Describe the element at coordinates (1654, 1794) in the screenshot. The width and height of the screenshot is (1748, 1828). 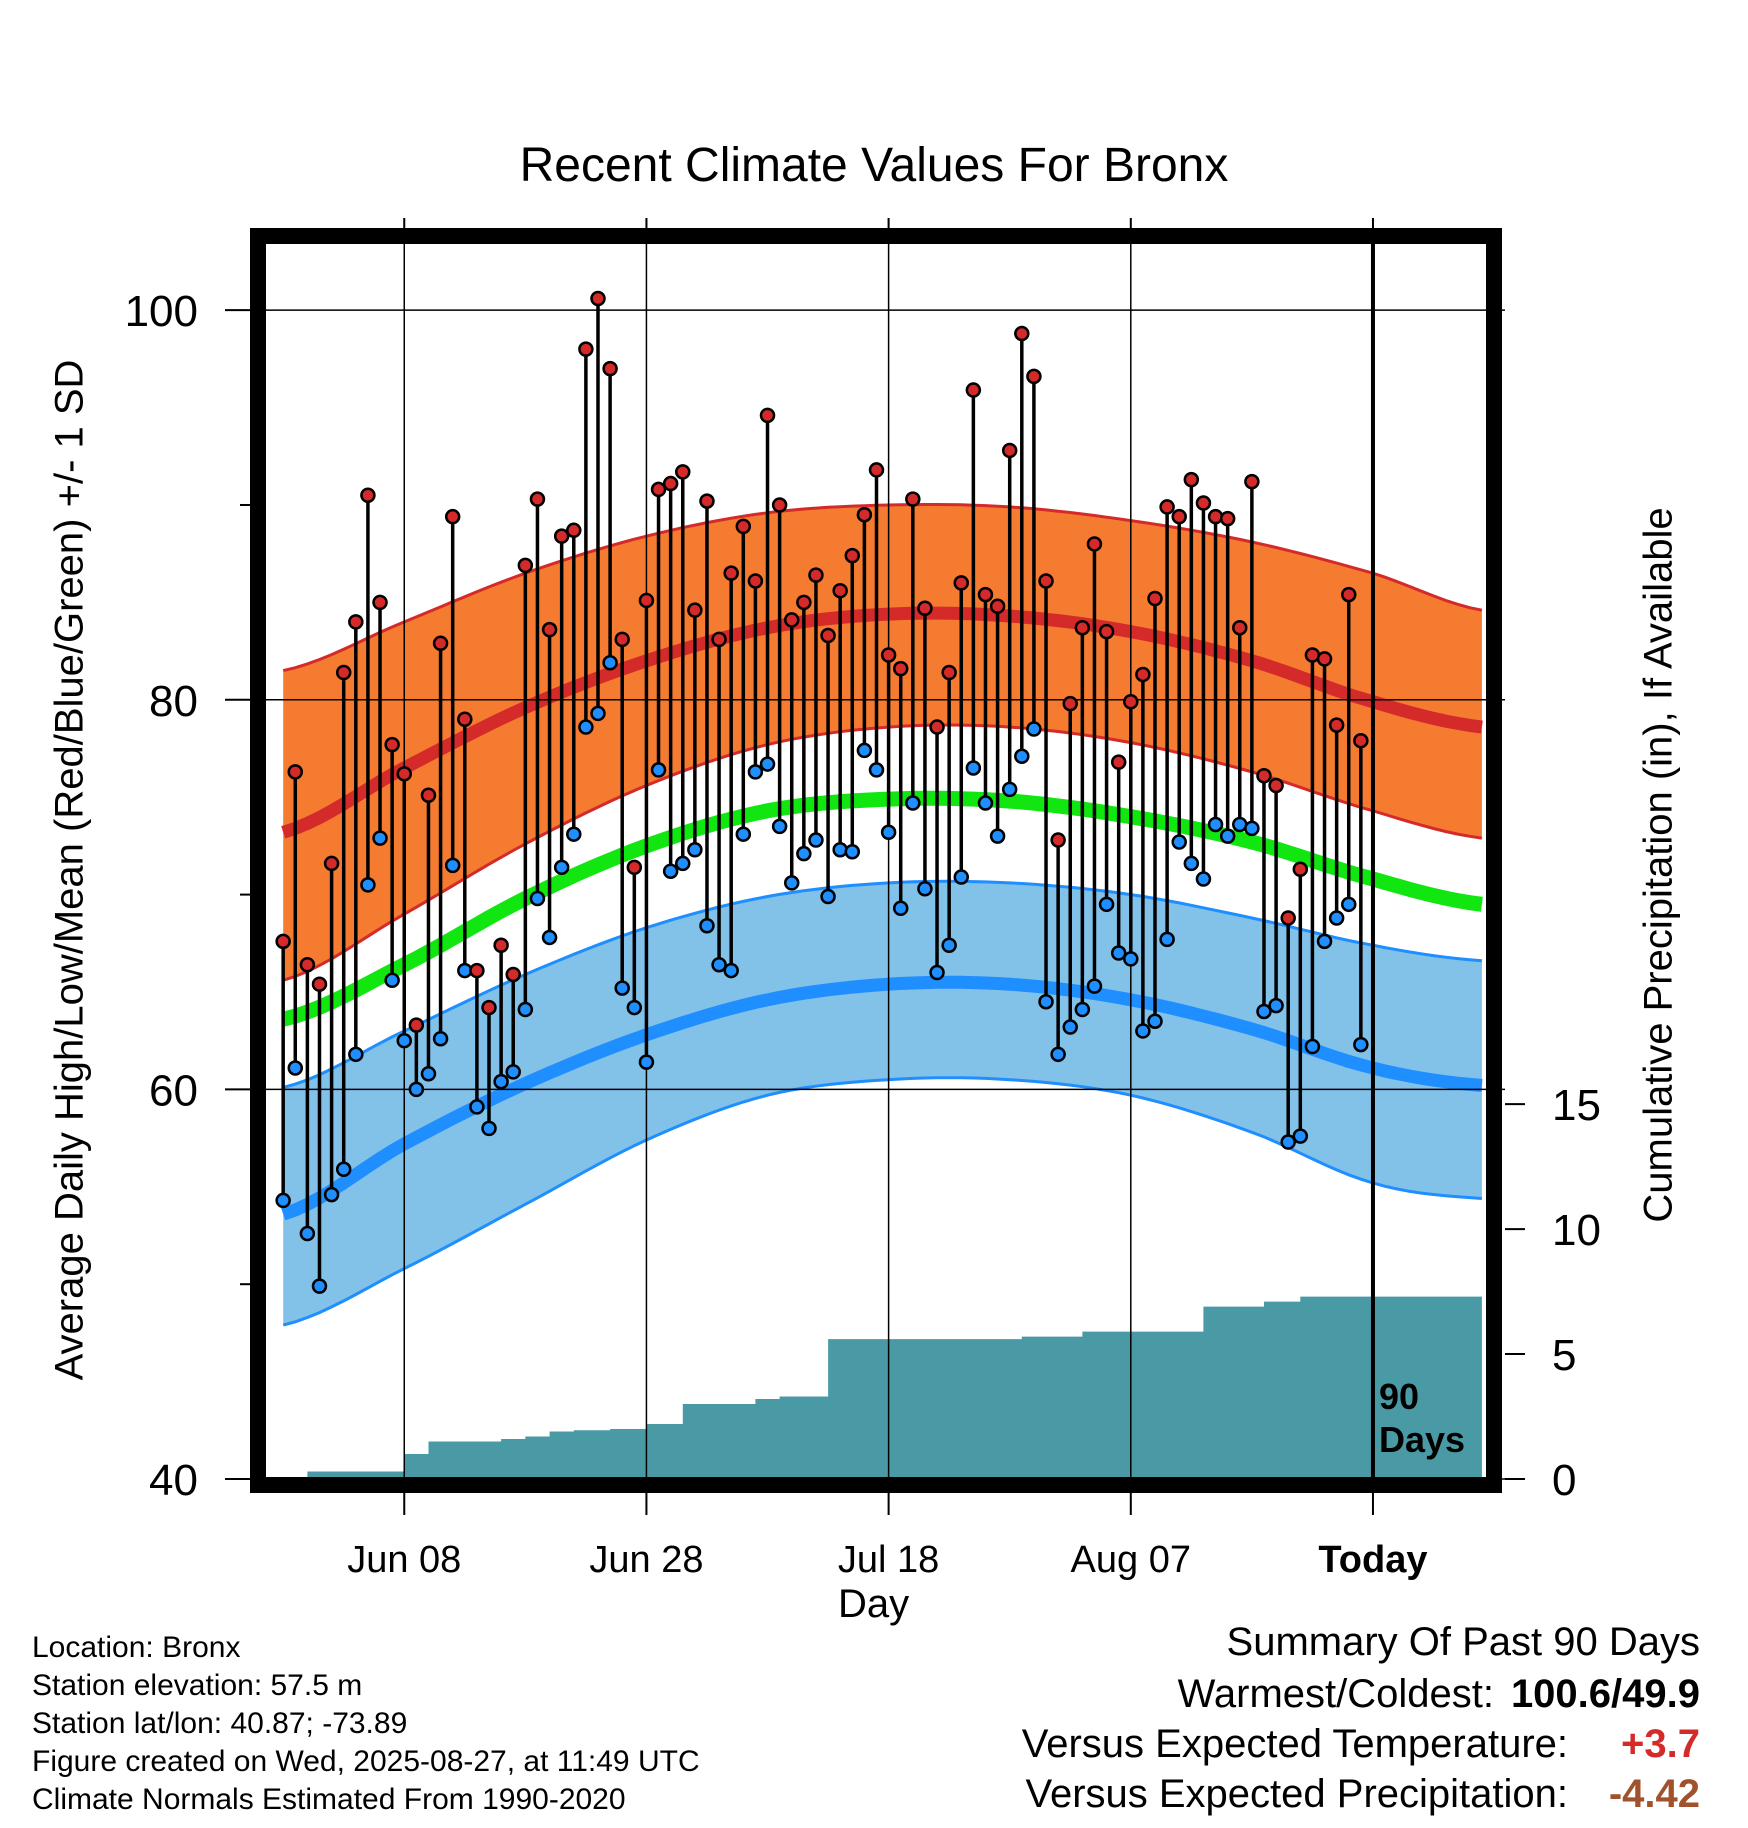
I see `summary-precip-value: -4.42` at that location.